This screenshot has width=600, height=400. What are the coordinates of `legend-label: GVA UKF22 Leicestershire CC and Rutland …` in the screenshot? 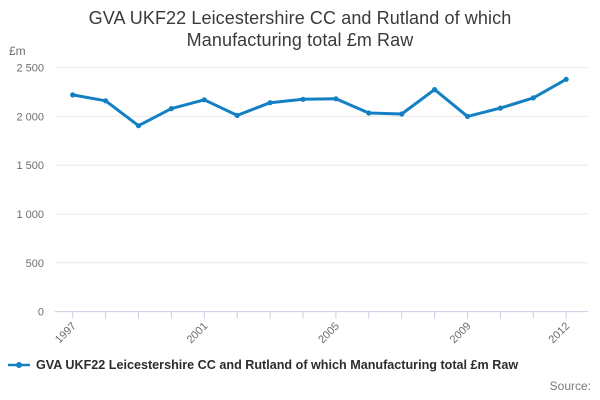 It's located at (277, 365).